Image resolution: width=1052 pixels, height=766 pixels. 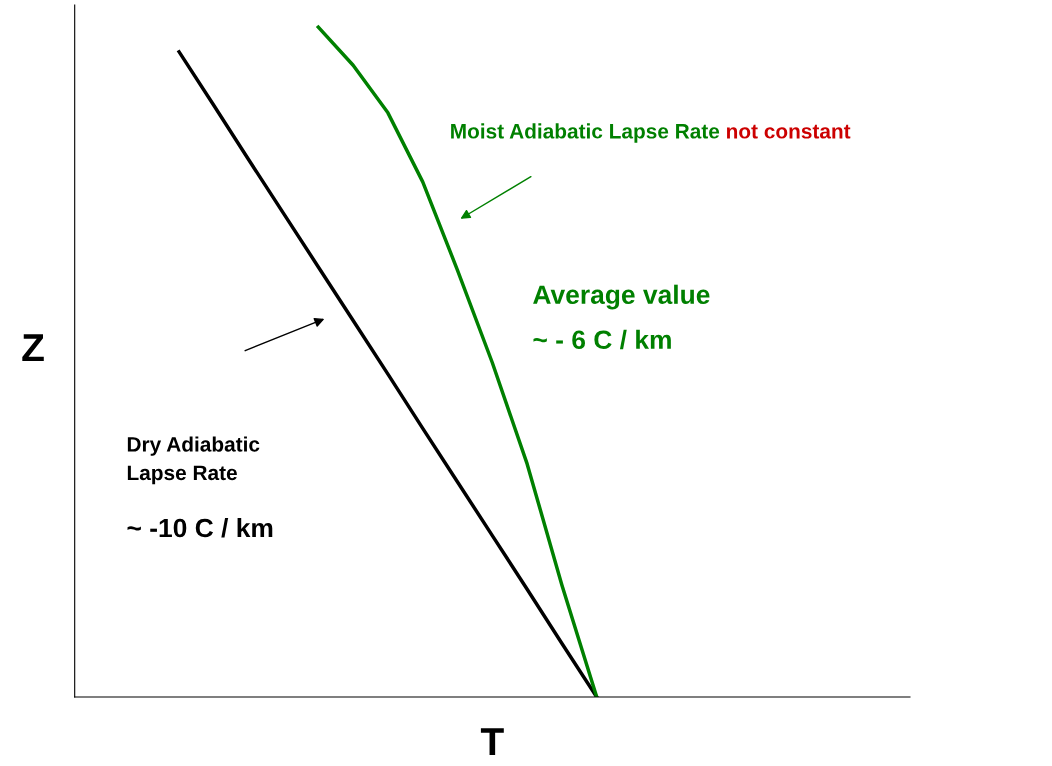 What do you see at coordinates (621, 297) in the screenshot?
I see `annotation: Average value` at bounding box center [621, 297].